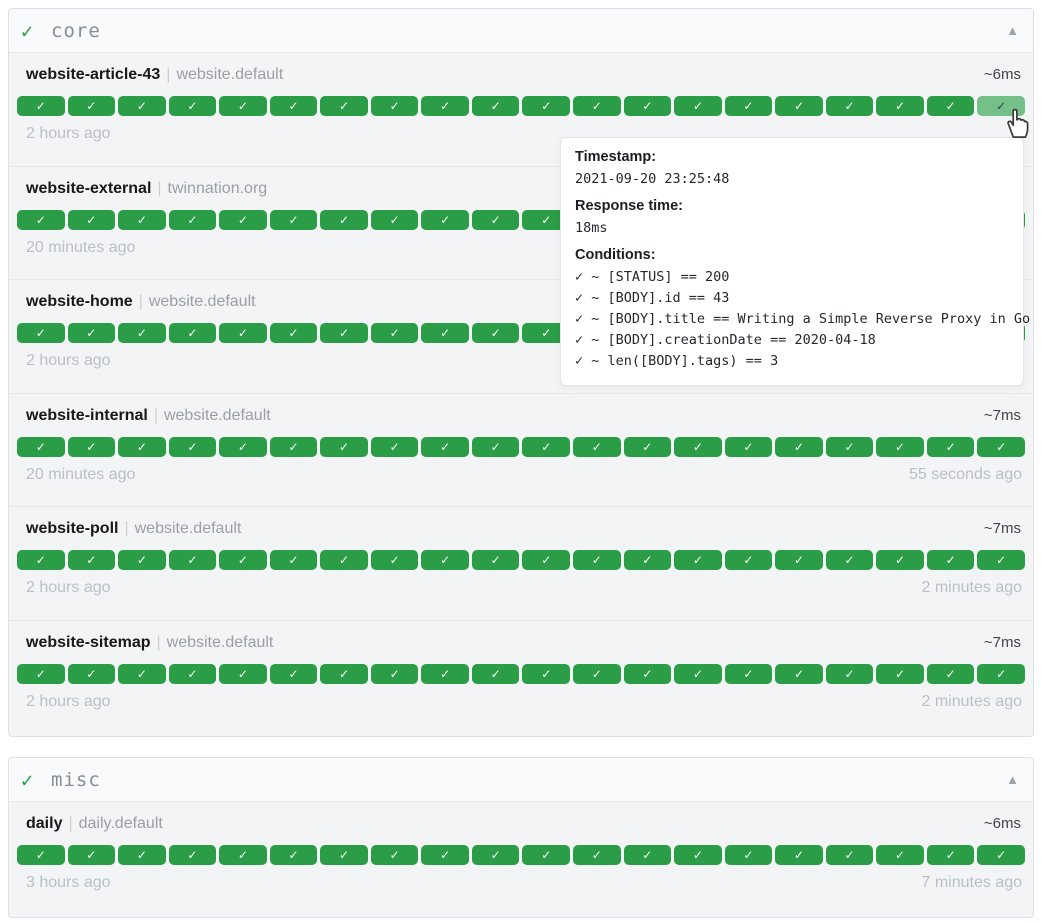  I want to click on group-core-header: ✓ core ▲, so click(521, 31).